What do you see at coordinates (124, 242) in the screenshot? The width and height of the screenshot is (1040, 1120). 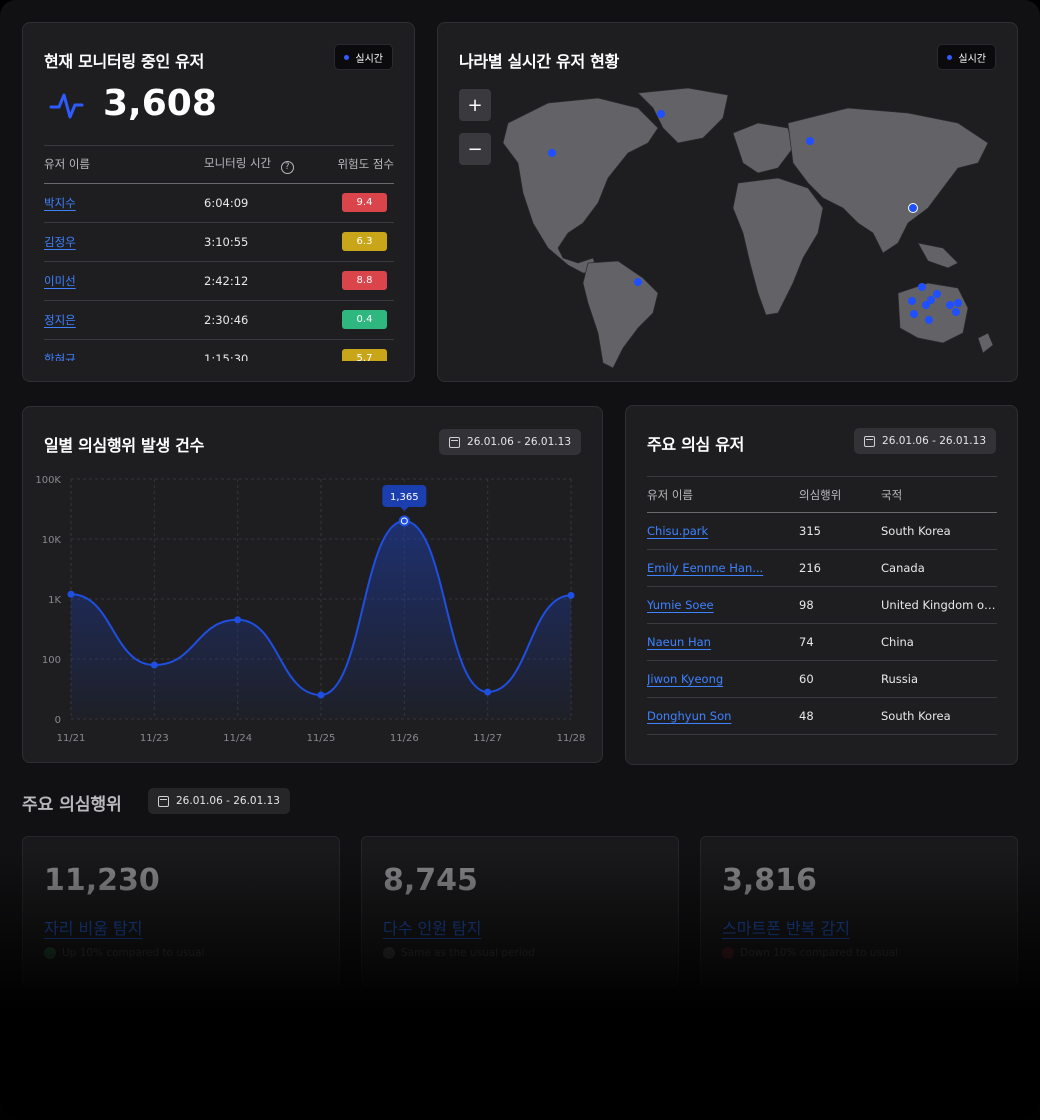 I see `user-name-link: 김정우` at bounding box center [124, 242].